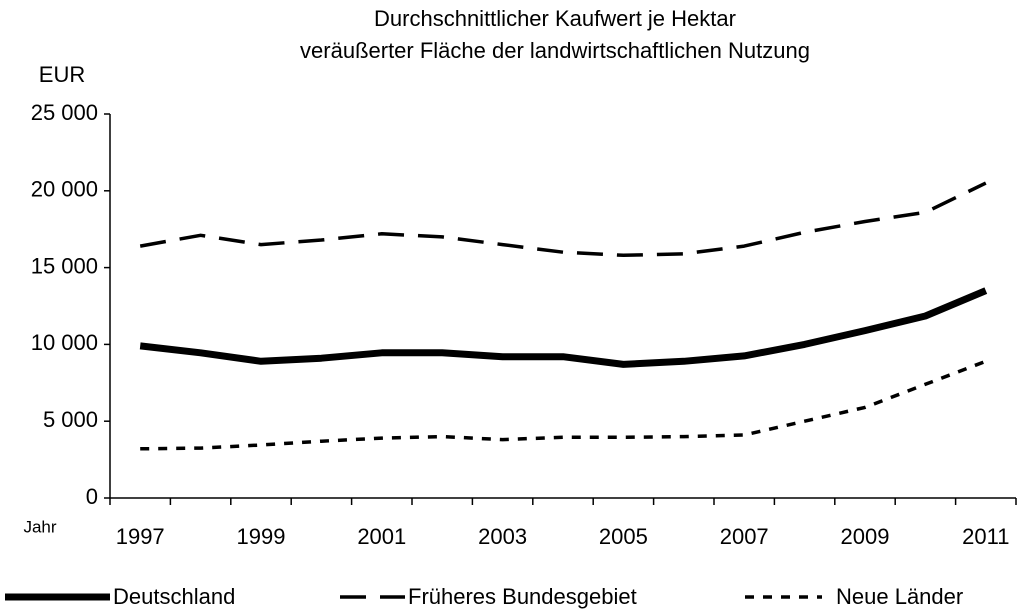  I want to click on x-tick-label: 2001, so click(381, 536).